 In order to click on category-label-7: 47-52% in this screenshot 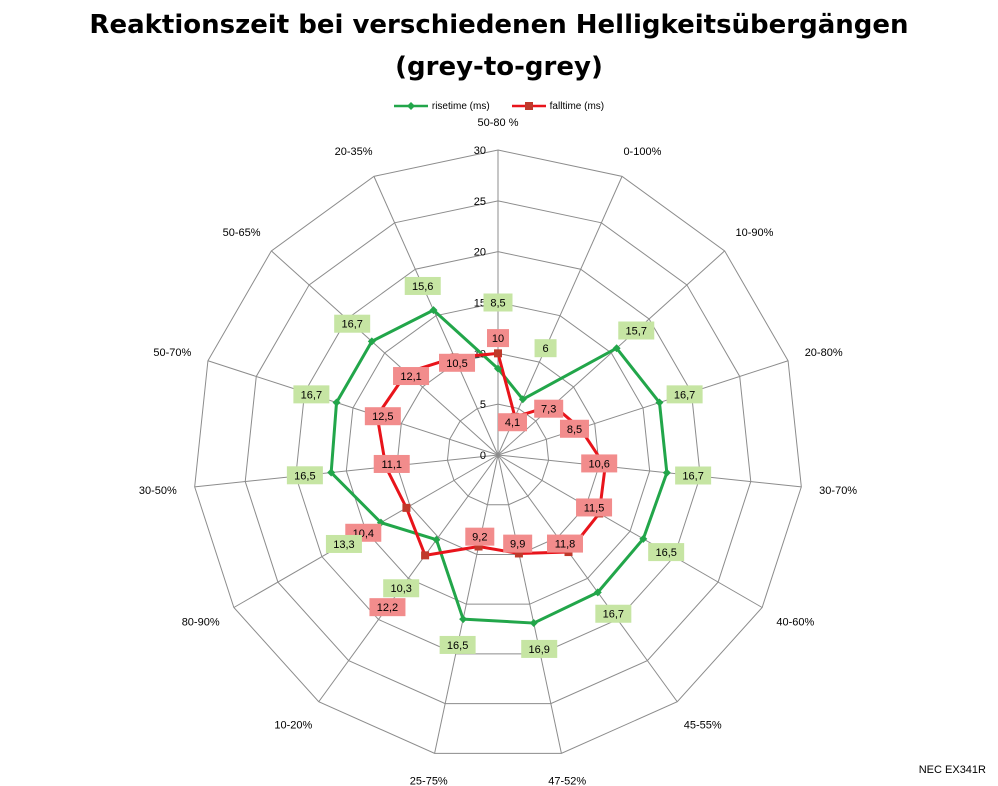, I will do `click(567, 781)`.